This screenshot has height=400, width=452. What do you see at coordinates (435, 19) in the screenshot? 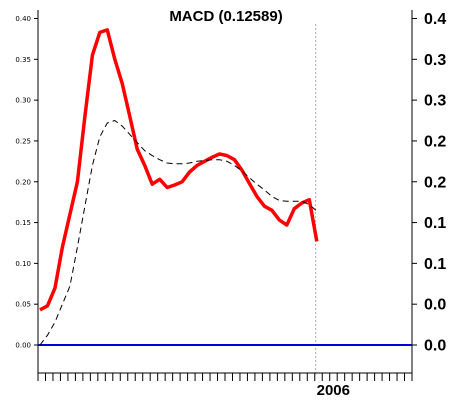
I see `right-tick-label: 0.4` at bounding box center [435, 19].